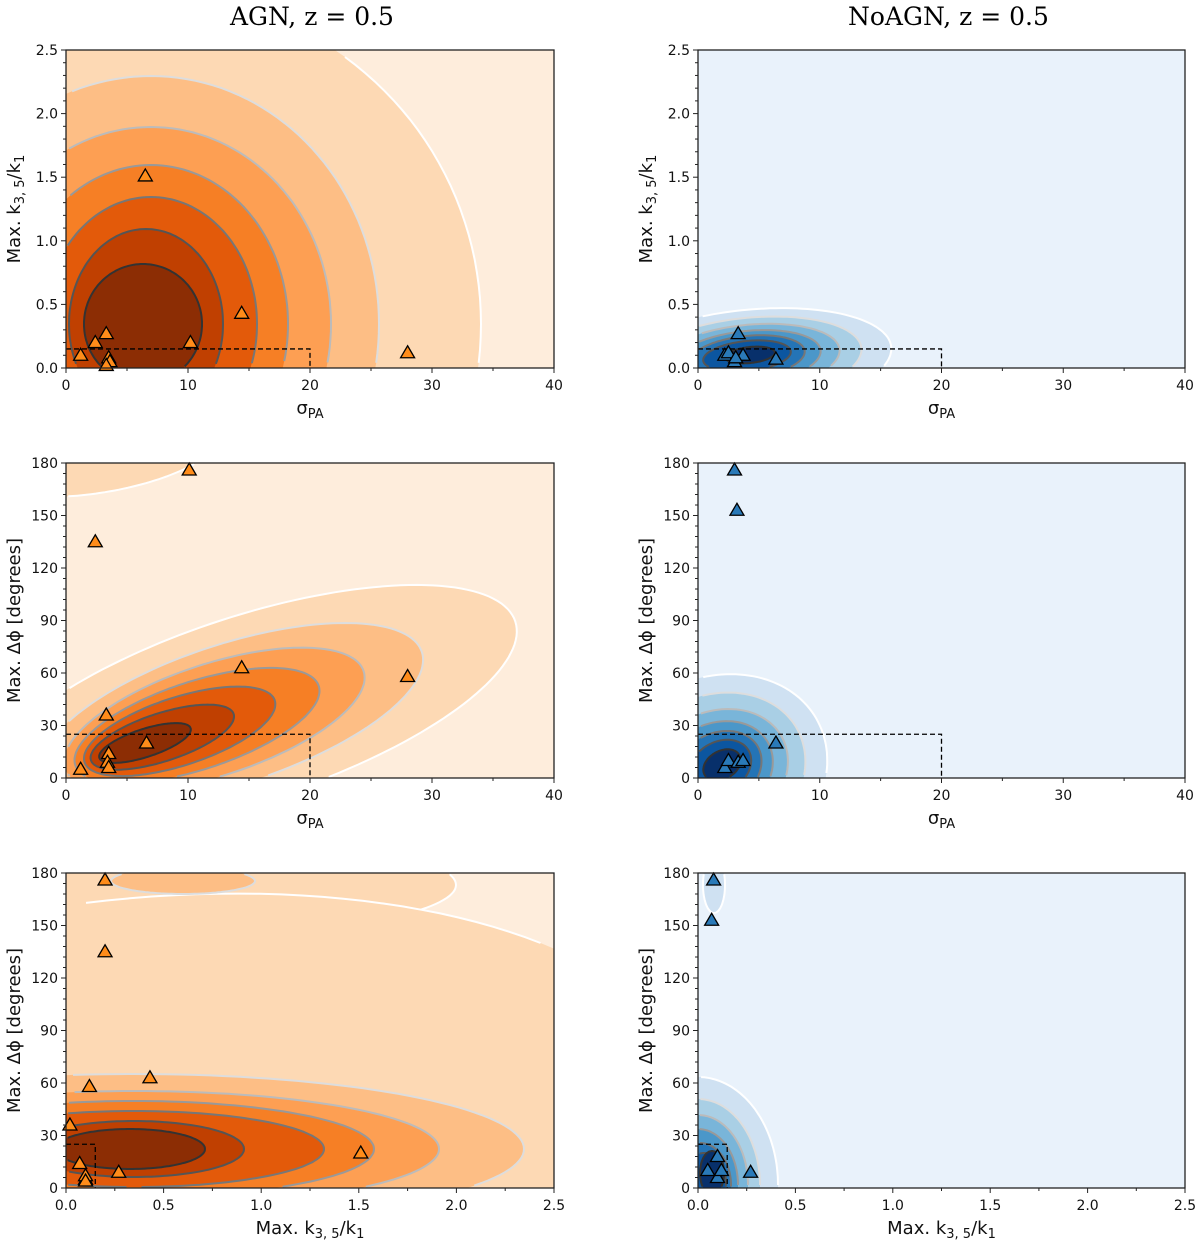  What do you see at coordinates (679, 305) in the screenshot?
I see `y-tick-label: 0.5` at bounding box center [679, 305].